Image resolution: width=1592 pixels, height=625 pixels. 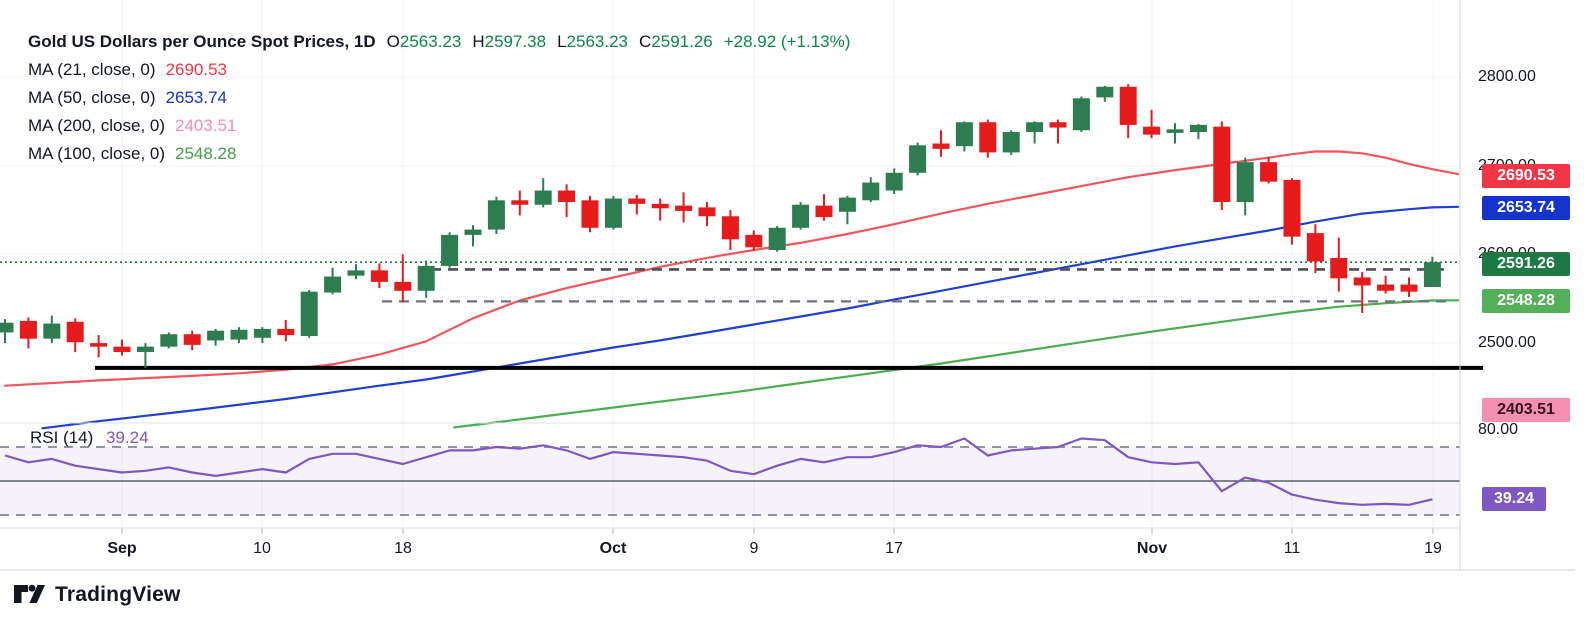 I want to click on ma-legend-label: MA (100, close, 0), so click(x=97, y=153).